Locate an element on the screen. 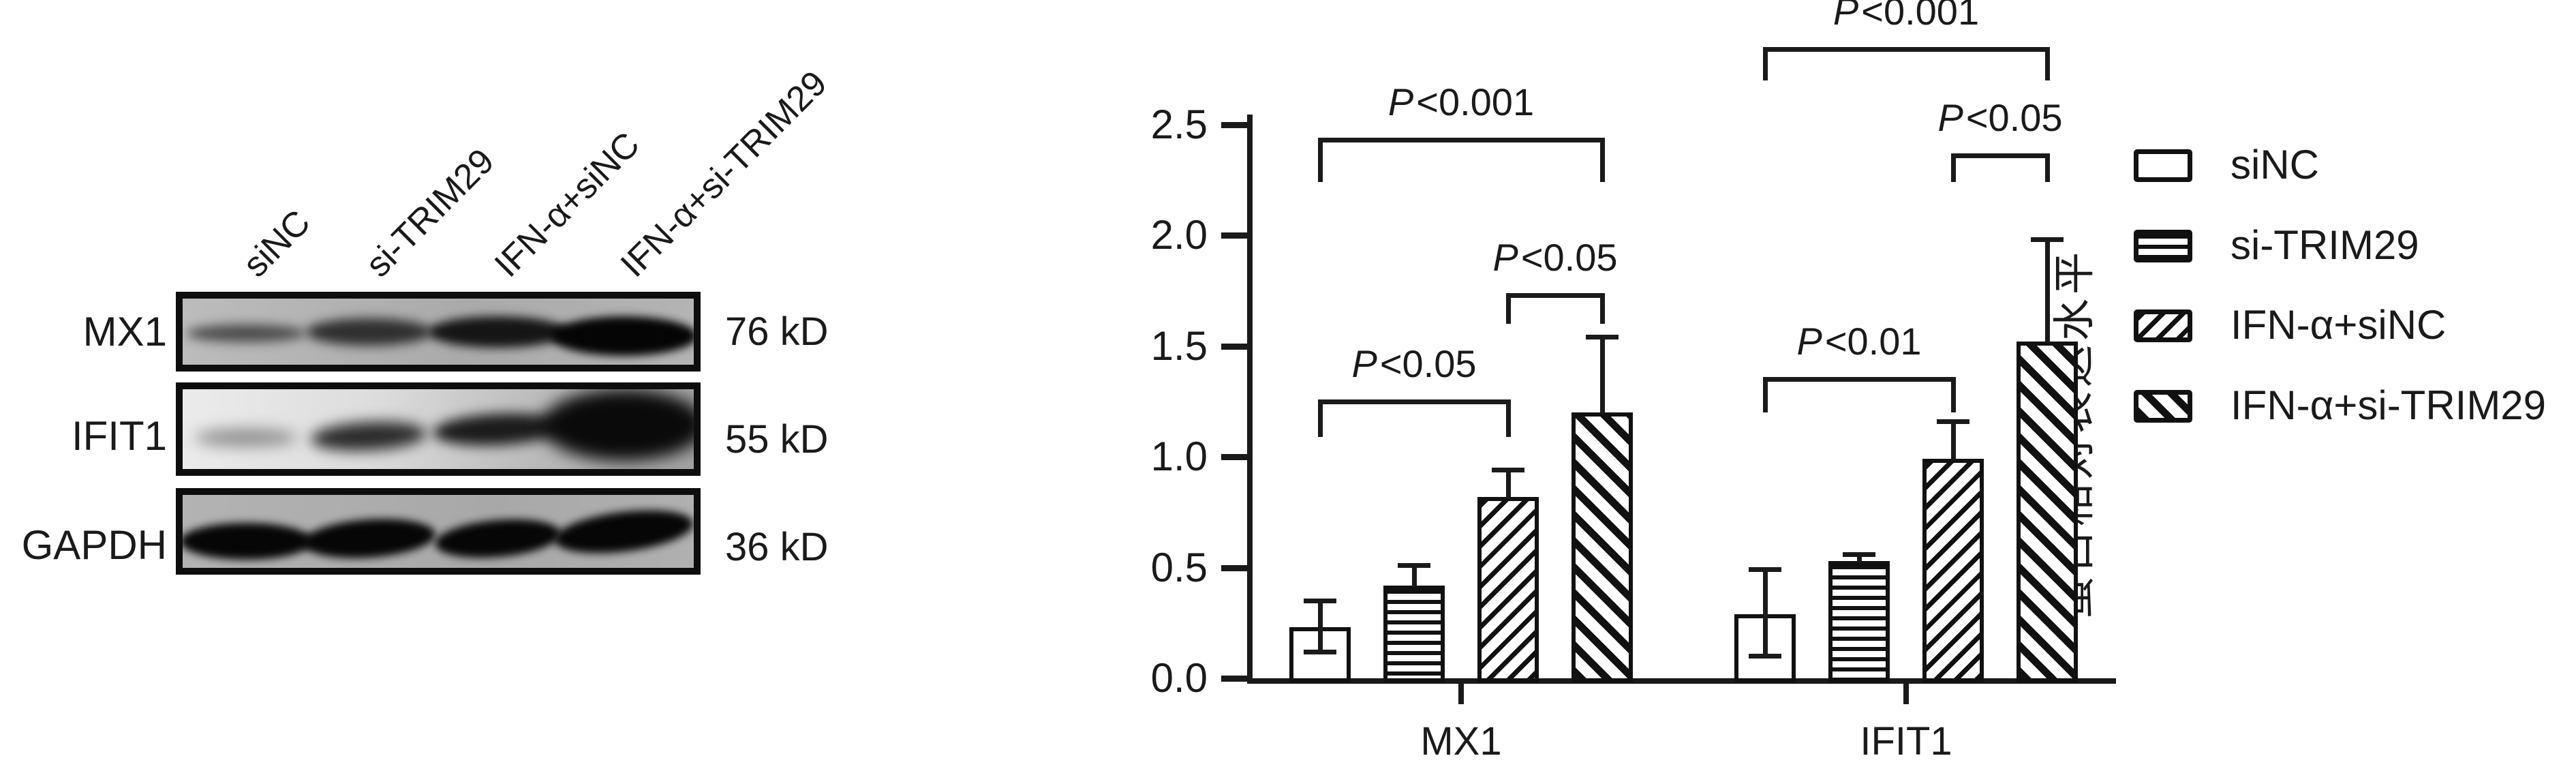  y-axis-line is located at coordinates (1250, 399).